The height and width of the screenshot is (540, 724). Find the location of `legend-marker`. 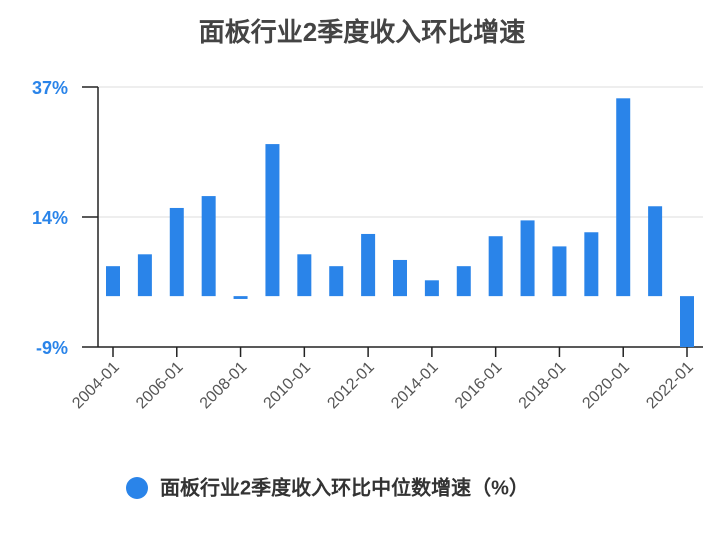

legend-marker is located at coordinates (137, 488).